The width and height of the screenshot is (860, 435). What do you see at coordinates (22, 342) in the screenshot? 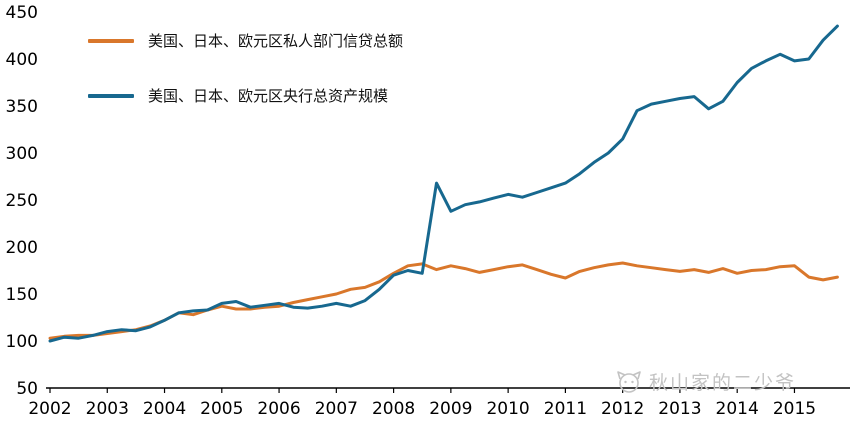
I see `y-tick-label: 100` at bounding box center [22, 342].